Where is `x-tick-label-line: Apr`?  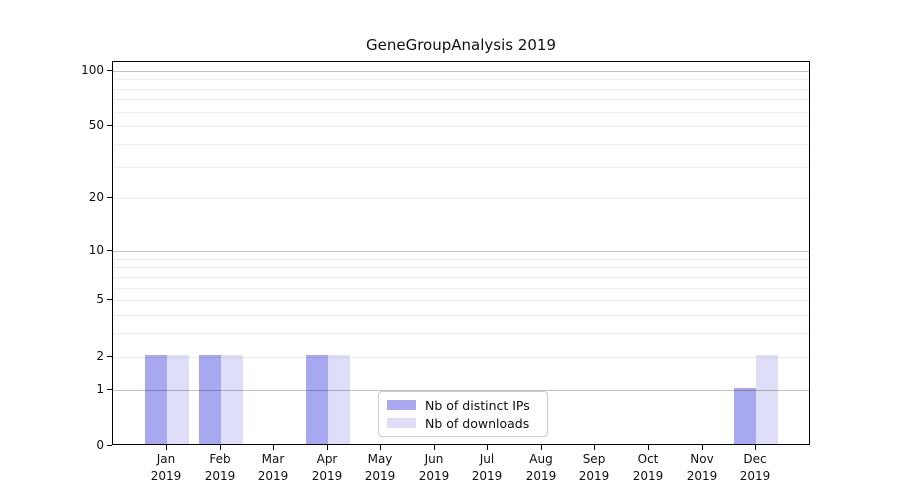 x-tick-label-line: Apr is located at coordinates (327, 459).